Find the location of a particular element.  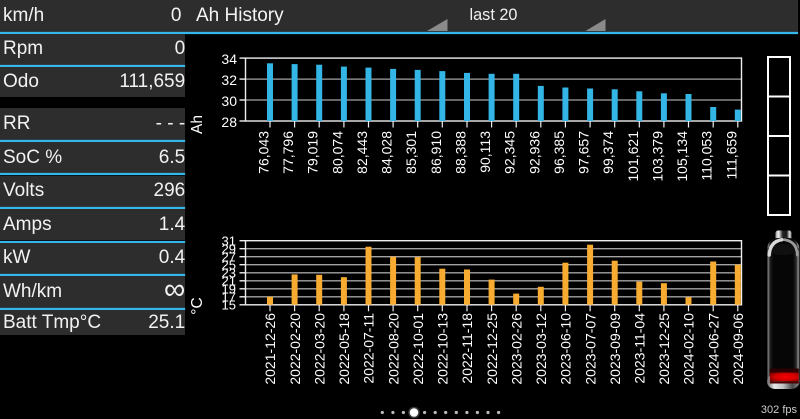

svg-text: 82,443 is located at coordinates (362, 152).